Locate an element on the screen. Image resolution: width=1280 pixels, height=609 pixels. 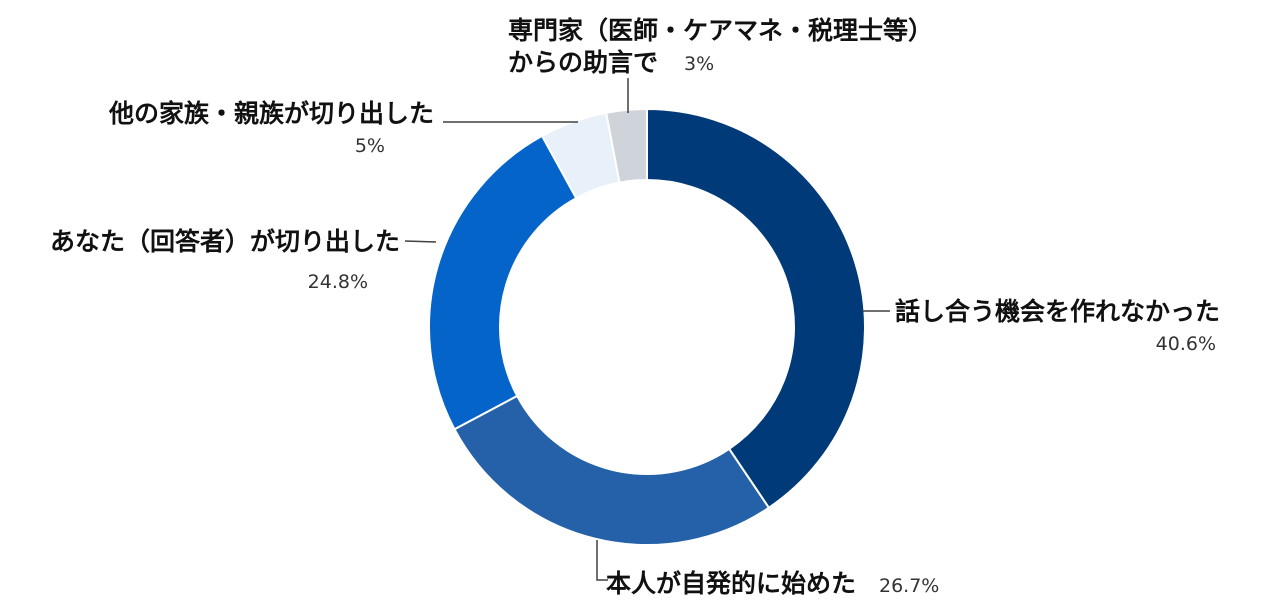
slice-value-2: 24.8% is located at coordinates (338, 282).